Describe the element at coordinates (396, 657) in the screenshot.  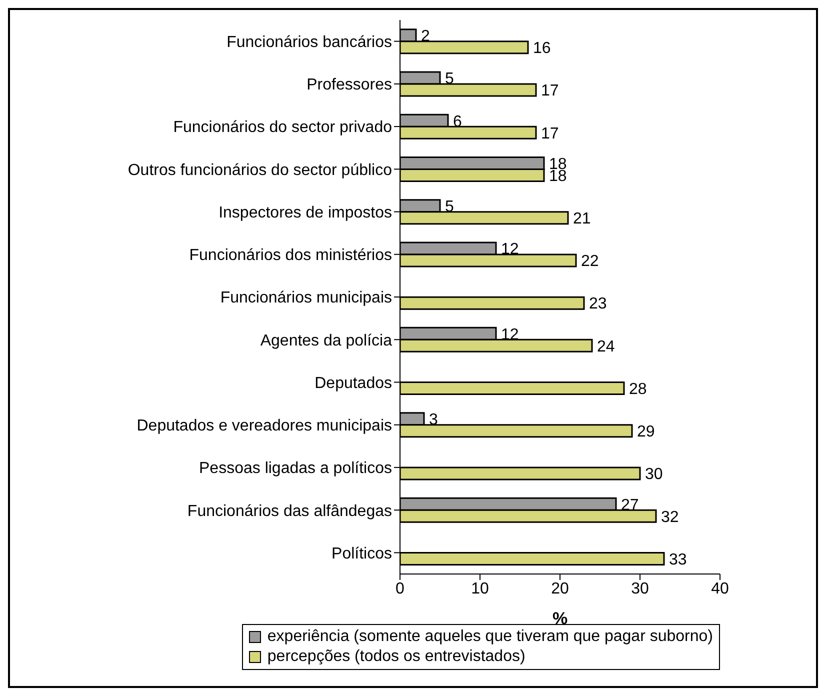
I see `legend-label: percepções (todos os entrevistados)` at that location.